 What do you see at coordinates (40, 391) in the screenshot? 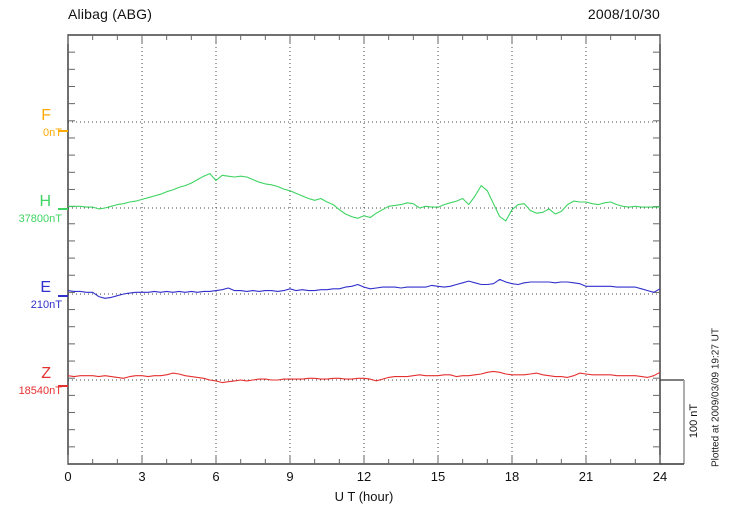
I see `component-baseline-value-Z: 18540nT` at bounding box center [40, 391].